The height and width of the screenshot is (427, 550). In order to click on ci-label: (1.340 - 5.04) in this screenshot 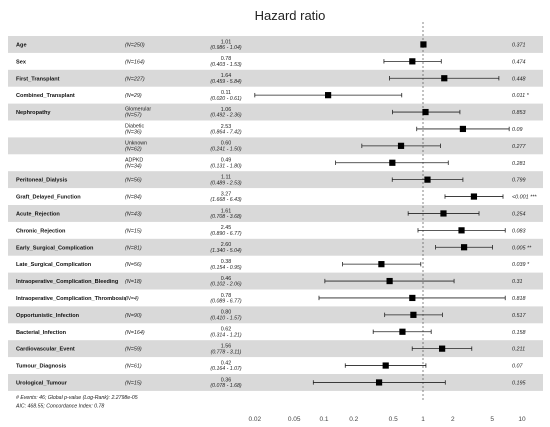, I will do `click(225, 251)`.